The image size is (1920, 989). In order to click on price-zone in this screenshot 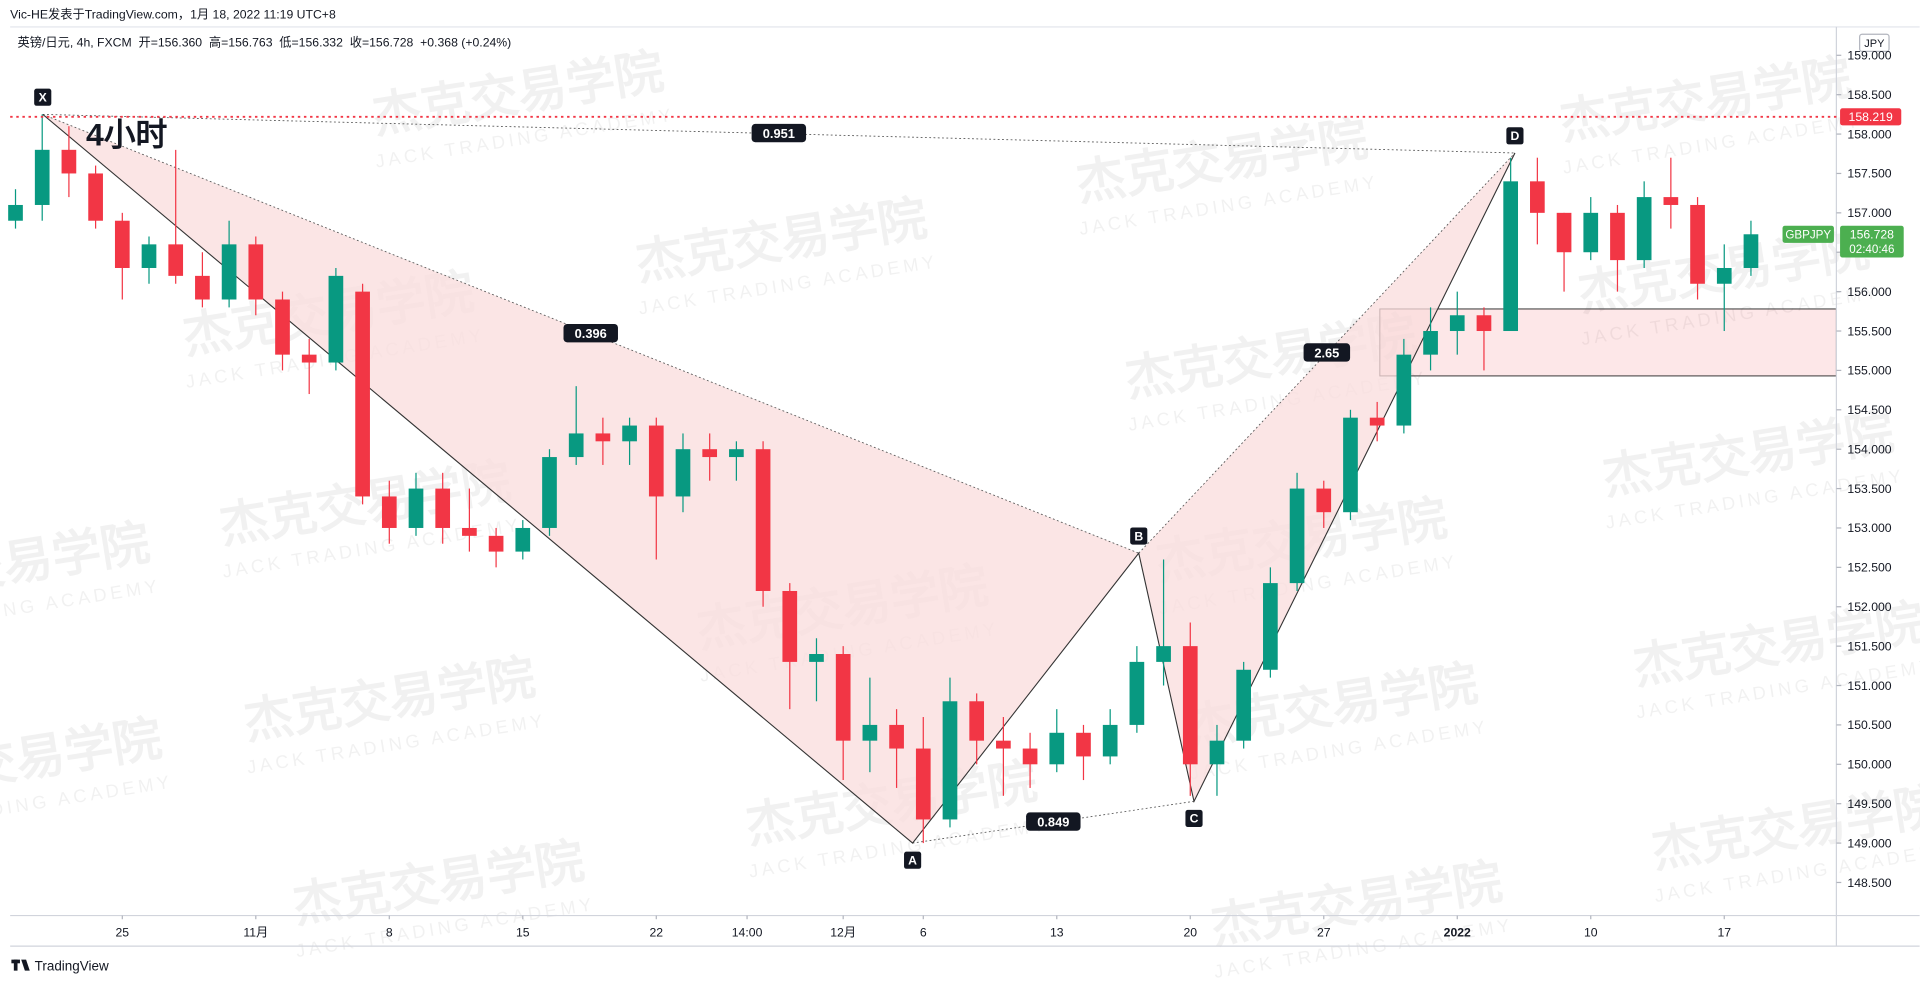, I will do `click(1608, 342)`.